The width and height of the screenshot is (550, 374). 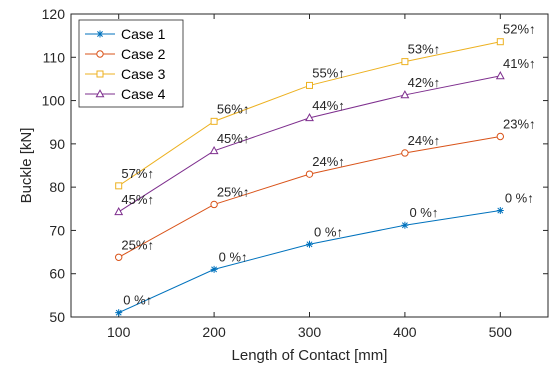 I want to click on legend-label-case-3: Case 3, so click(x=143, y=74).